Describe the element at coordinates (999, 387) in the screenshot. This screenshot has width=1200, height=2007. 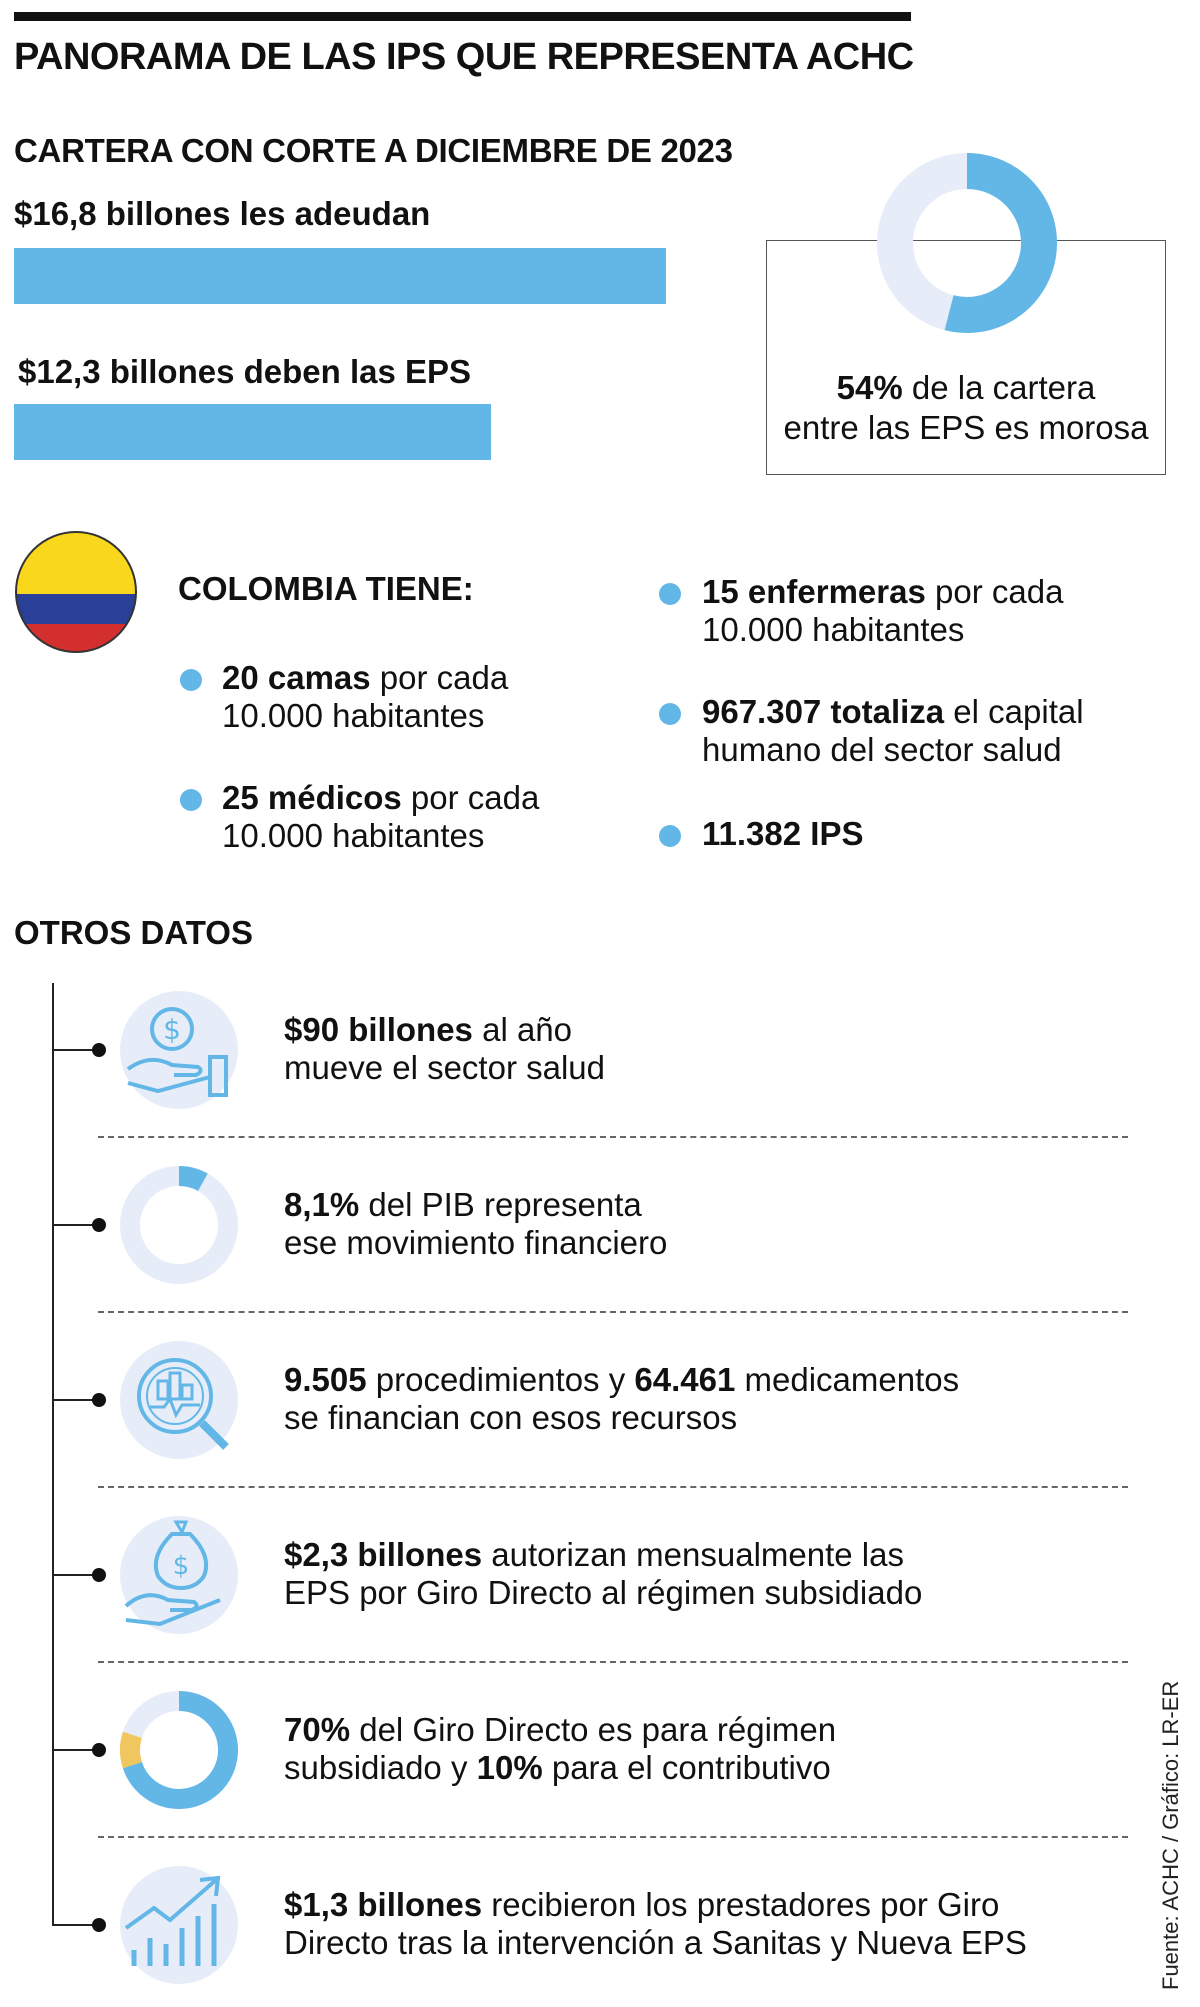
I see `morosa-line1: de la cartera` at that location.